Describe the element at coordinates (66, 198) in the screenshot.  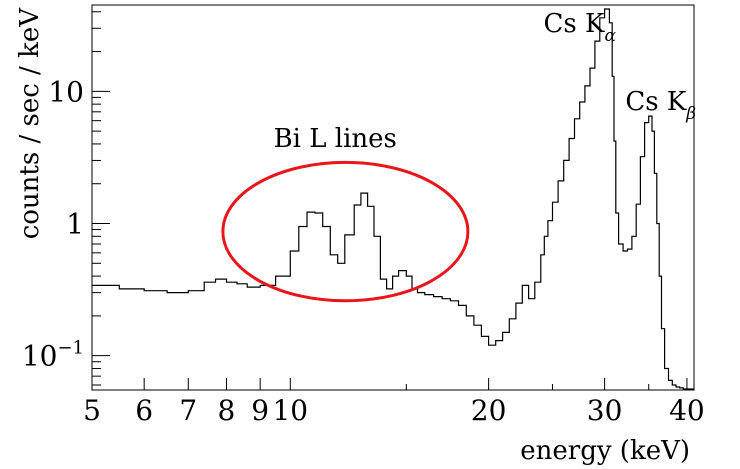
I see `y-axis: 10−1 1 10` at that location.